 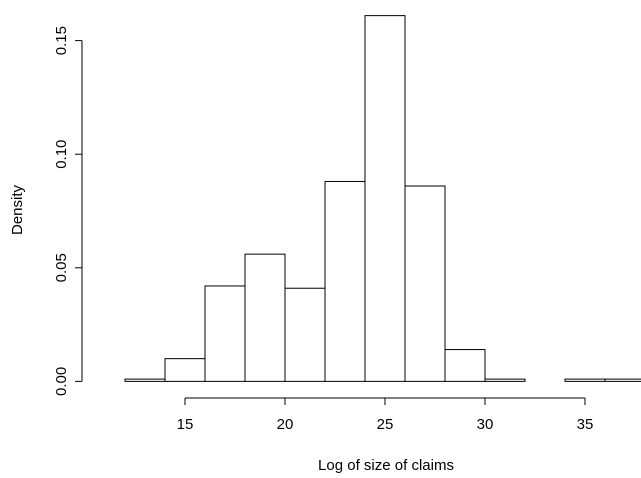 What do you see at coordinates (185, 424) in the screenshot?
I see `x-tick-label: 15` at bounding box center [185, 424].